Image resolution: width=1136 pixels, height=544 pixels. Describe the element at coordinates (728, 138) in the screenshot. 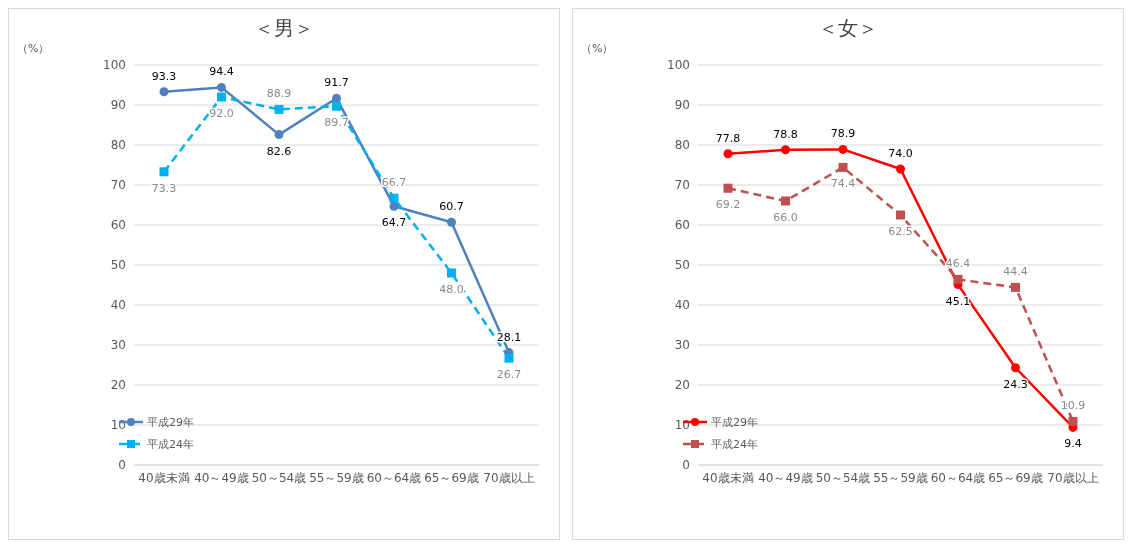

I see `data-label: 77.8` at that location.